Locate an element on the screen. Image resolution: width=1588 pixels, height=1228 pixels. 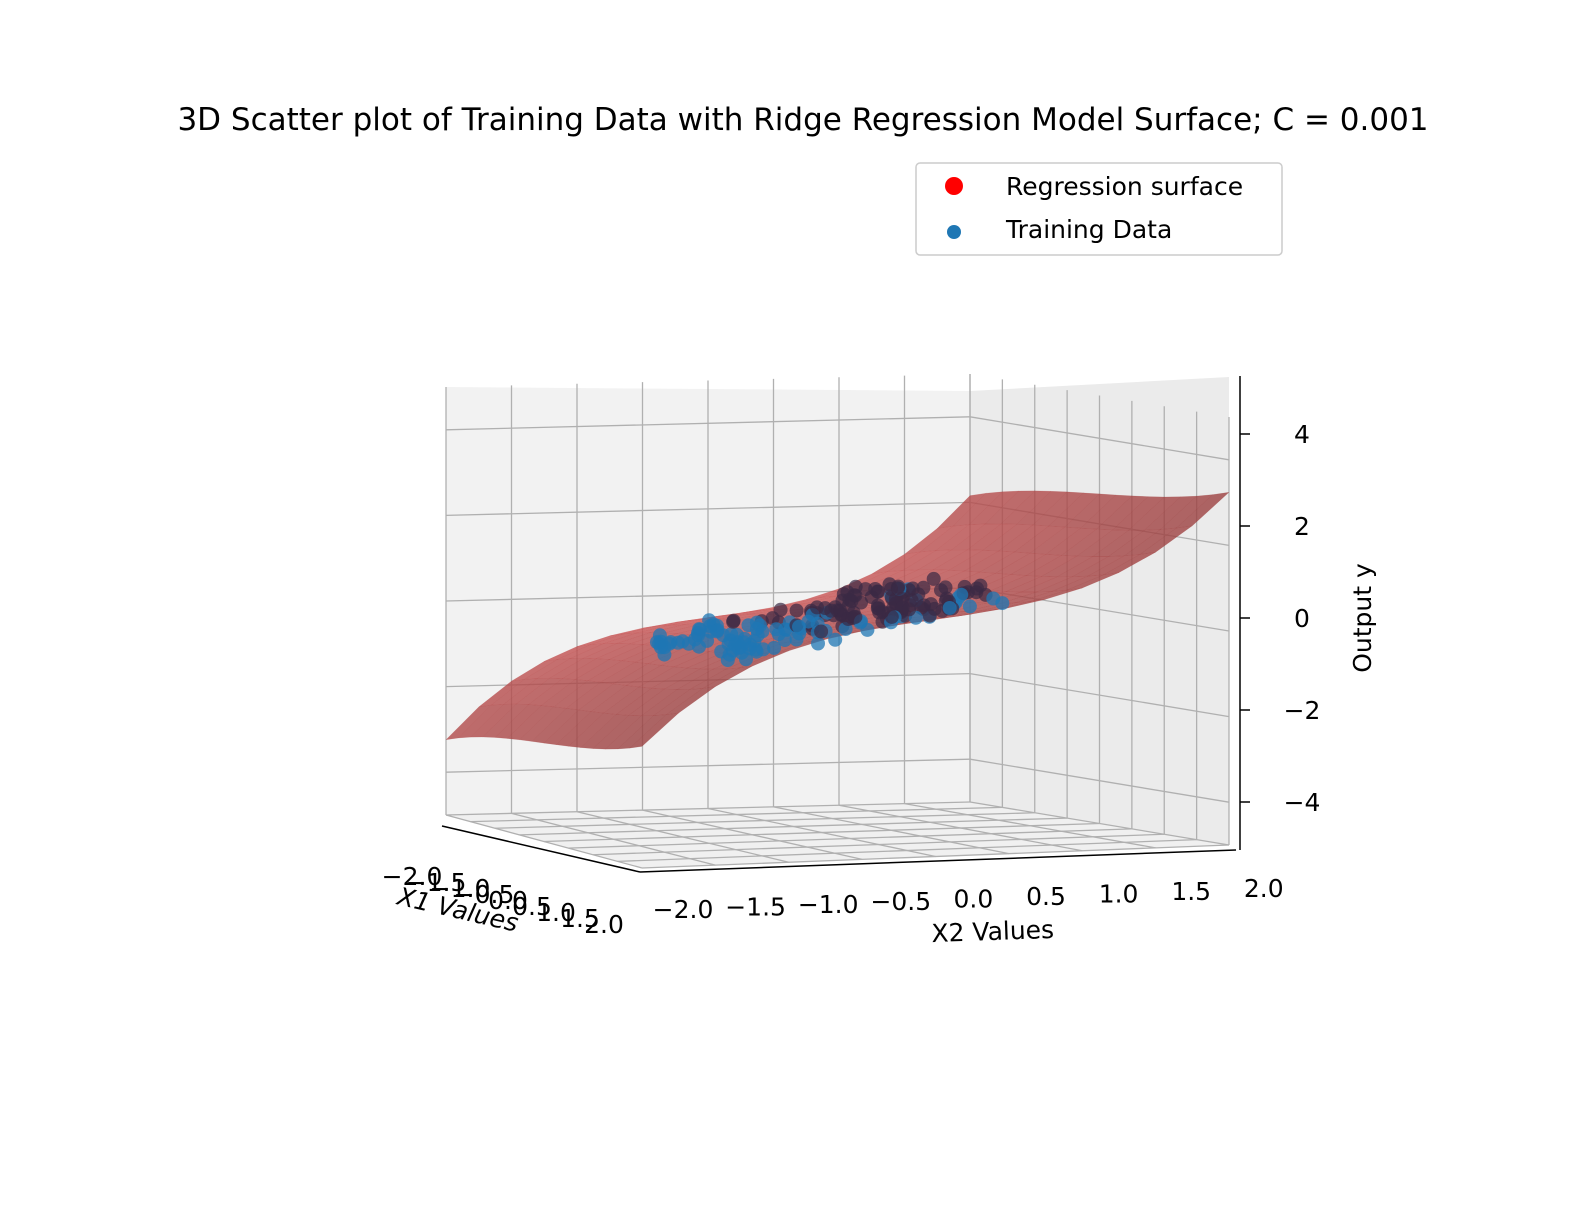
training-points is located at coordinates (830, 619).